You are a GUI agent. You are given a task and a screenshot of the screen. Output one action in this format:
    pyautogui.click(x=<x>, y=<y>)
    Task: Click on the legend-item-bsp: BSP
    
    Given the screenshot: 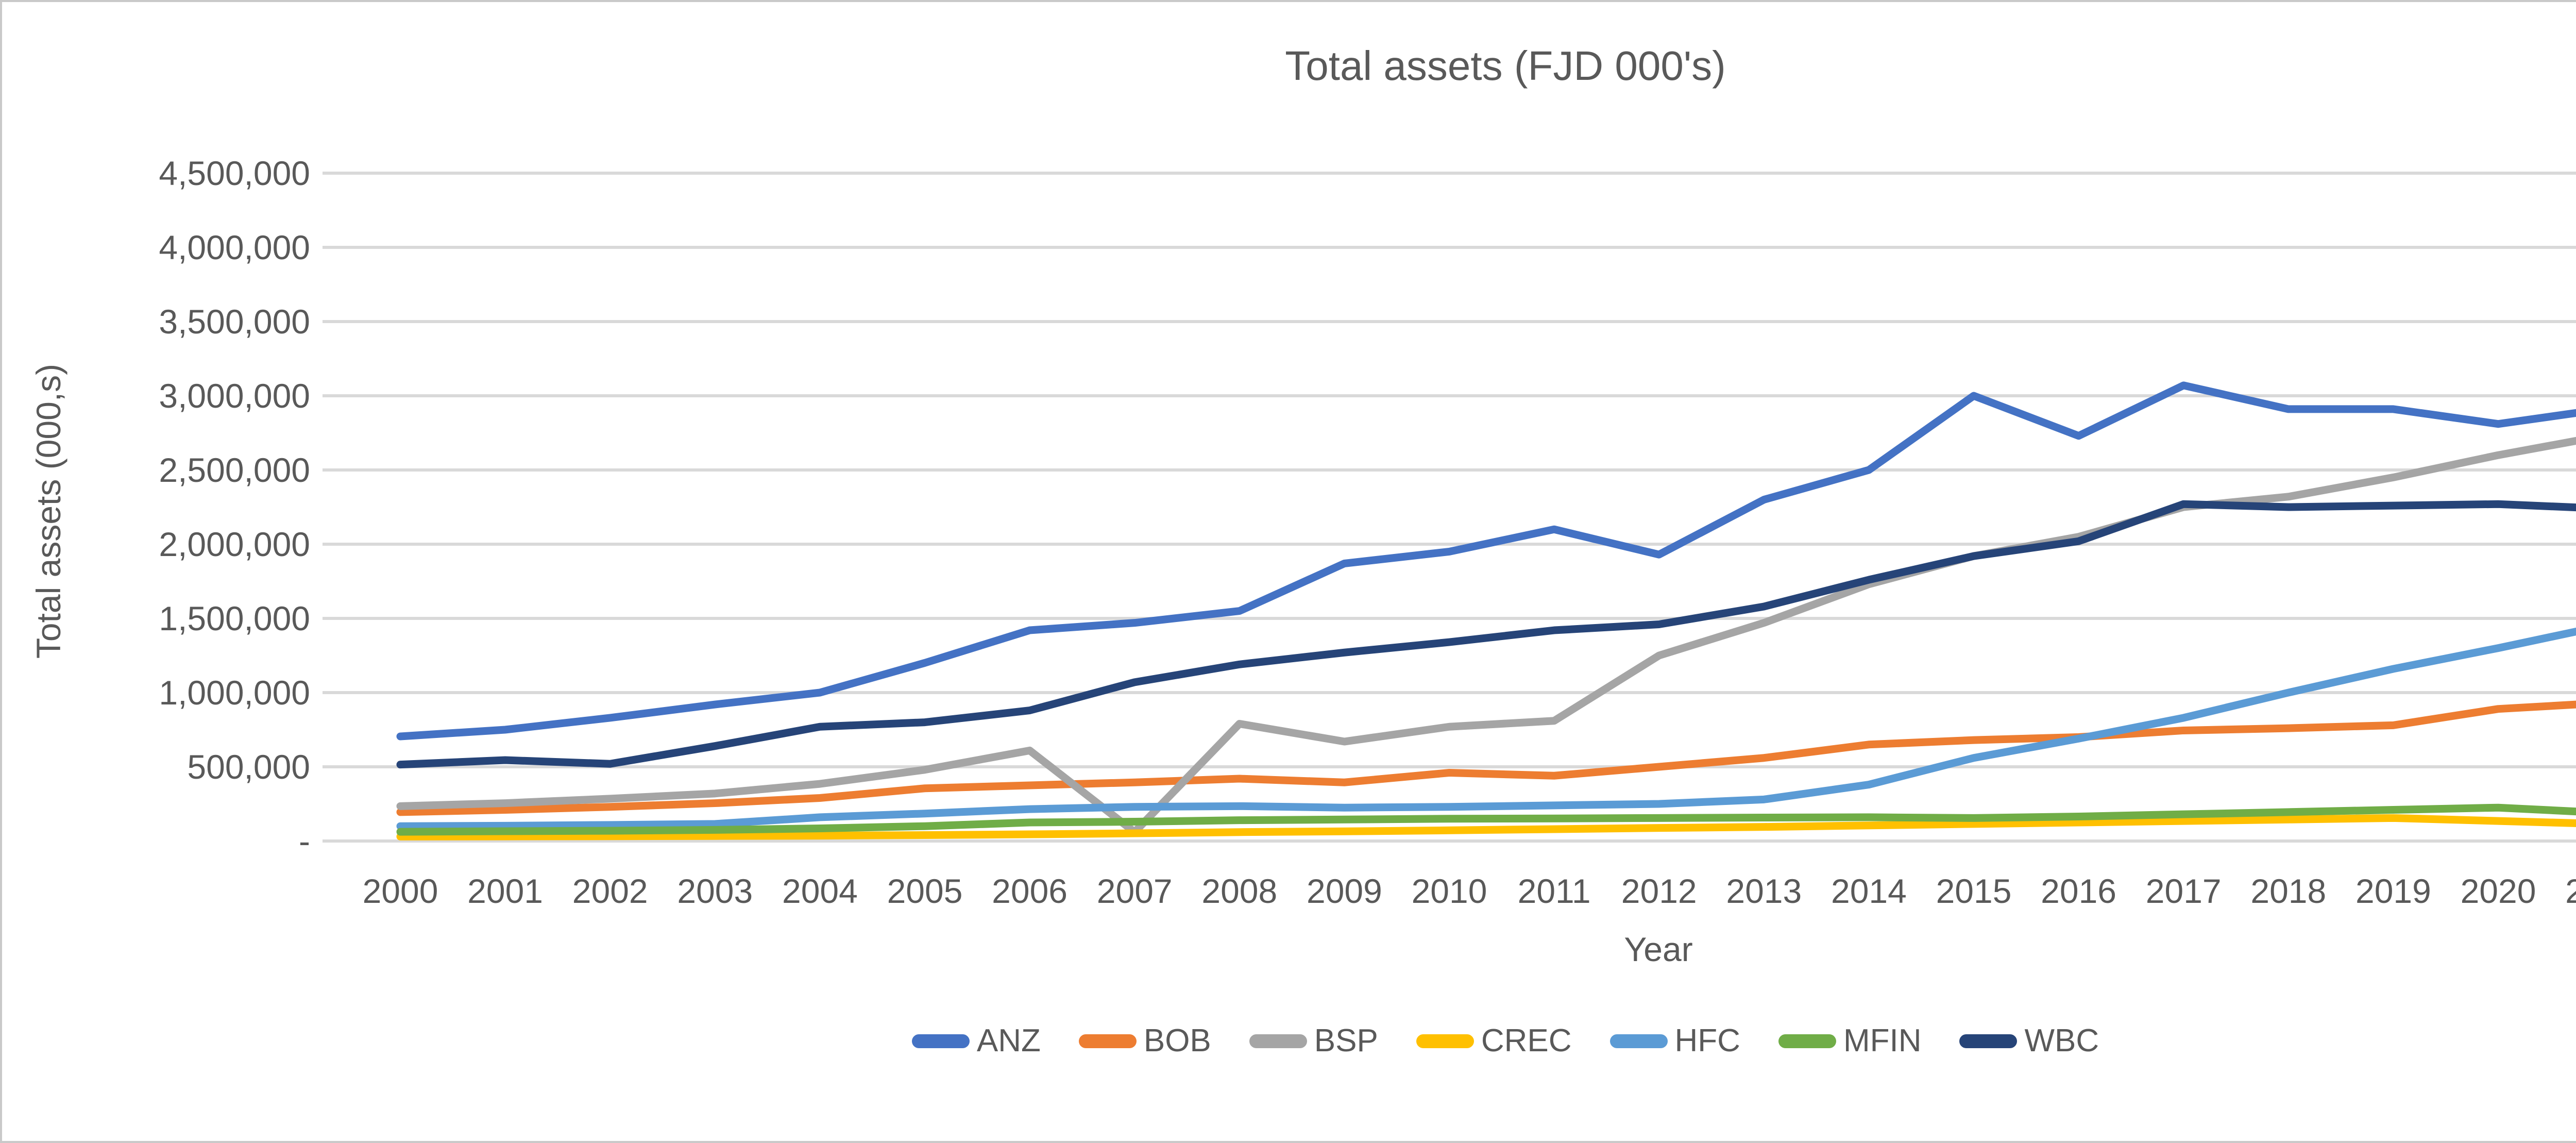 What is the action you would take?
    pyautogui.click(x=1313, y=1041)
    